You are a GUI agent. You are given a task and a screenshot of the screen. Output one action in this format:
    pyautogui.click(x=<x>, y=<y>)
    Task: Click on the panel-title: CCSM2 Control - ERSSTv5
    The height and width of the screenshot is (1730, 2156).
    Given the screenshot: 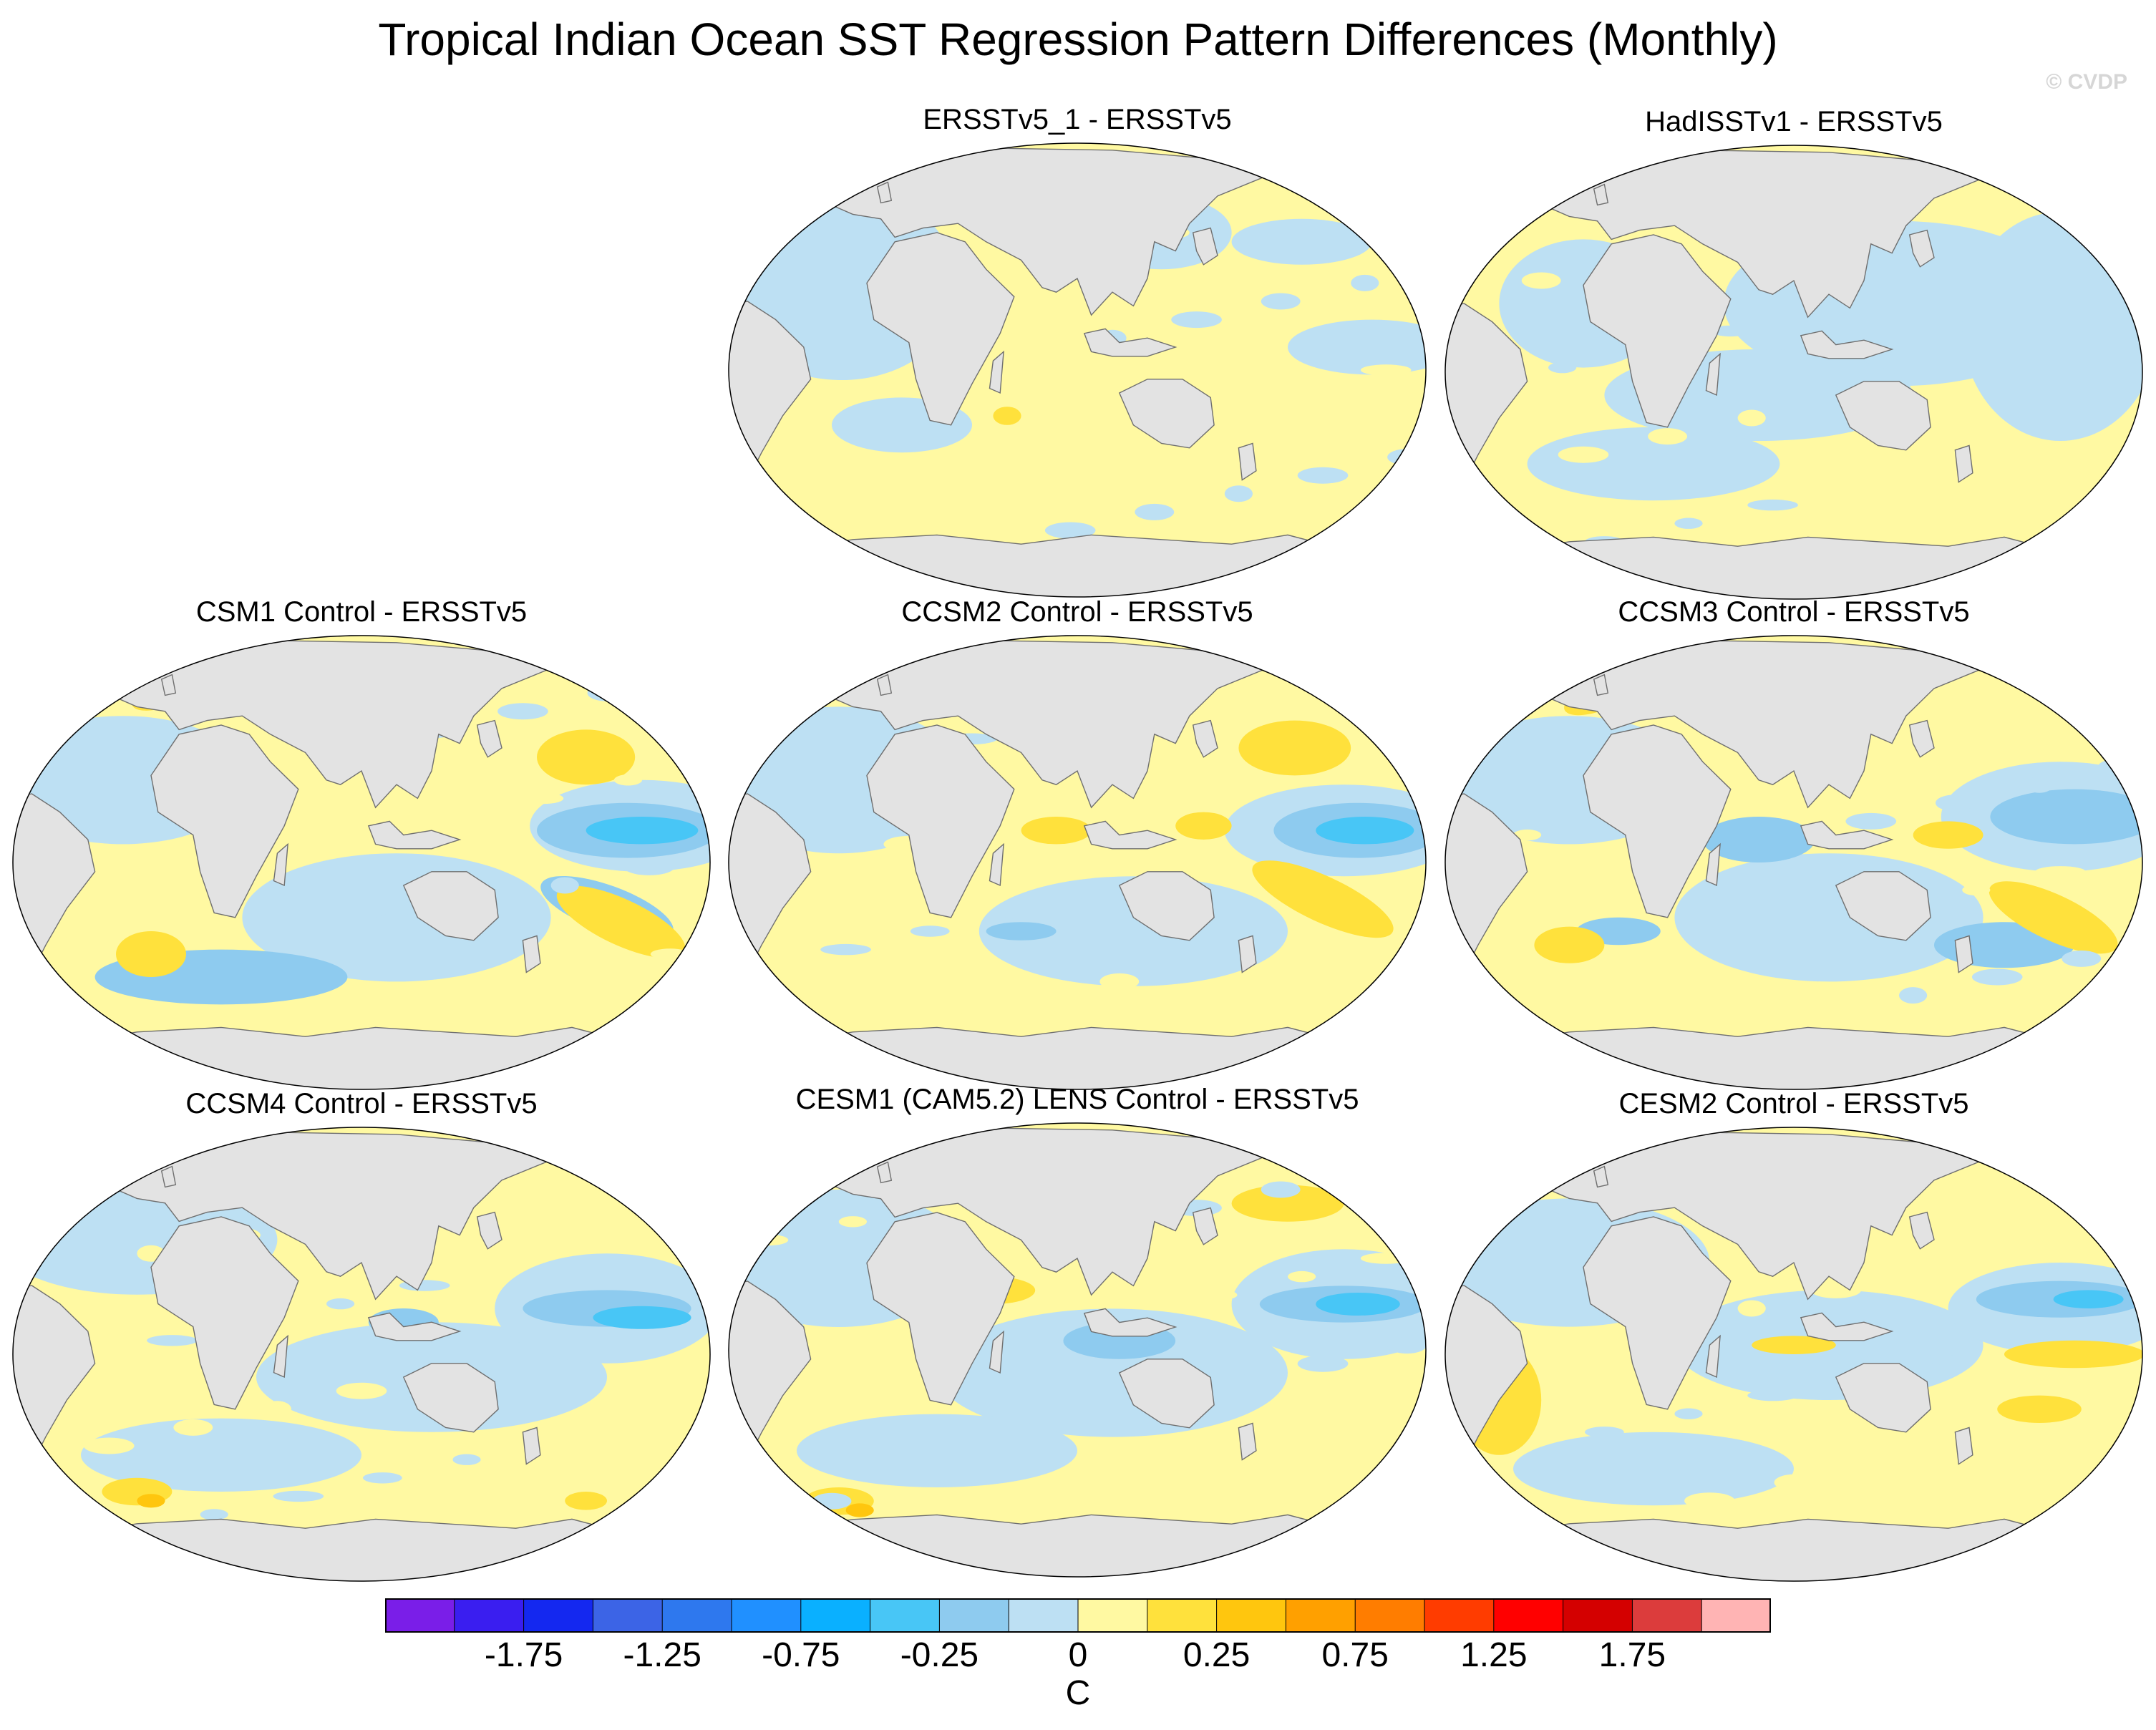 What is the action you would take?
    pyautogui.click(x=1077, y=612)
    